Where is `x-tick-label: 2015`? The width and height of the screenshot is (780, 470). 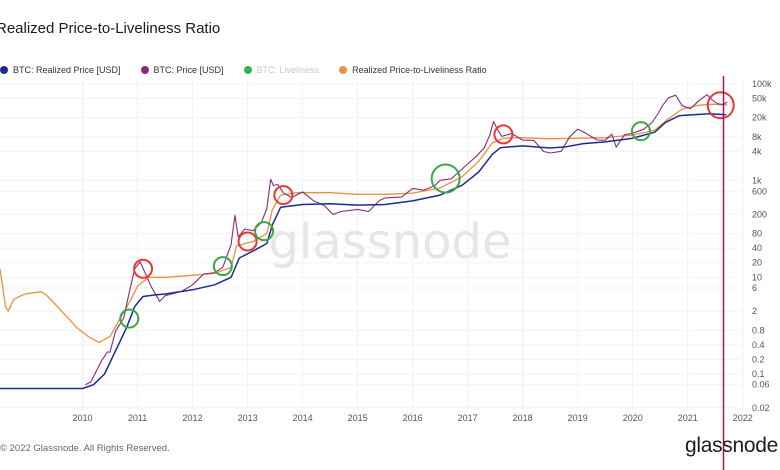 x-tick-label: 2015 is located at coordinates (358, 418).